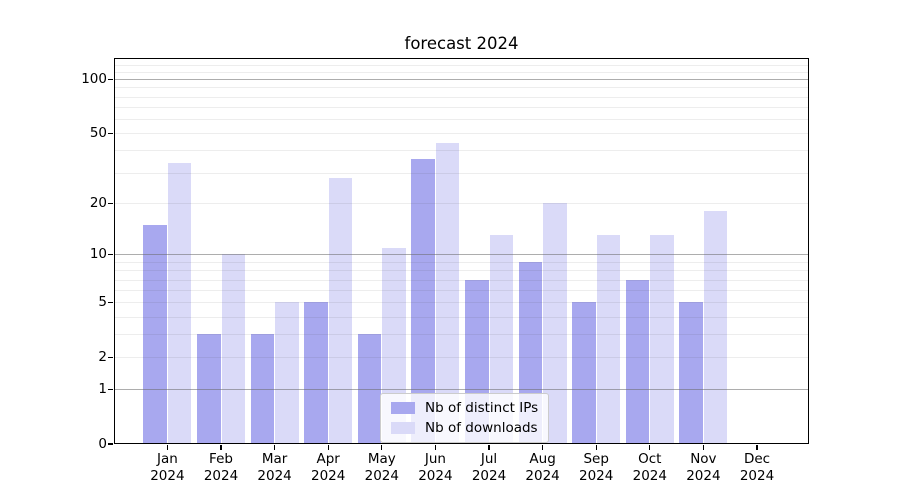  Describe the element at coordinates (274, 468) in the screenshot. I see `x-tick-label: Mar 2024` at that location.